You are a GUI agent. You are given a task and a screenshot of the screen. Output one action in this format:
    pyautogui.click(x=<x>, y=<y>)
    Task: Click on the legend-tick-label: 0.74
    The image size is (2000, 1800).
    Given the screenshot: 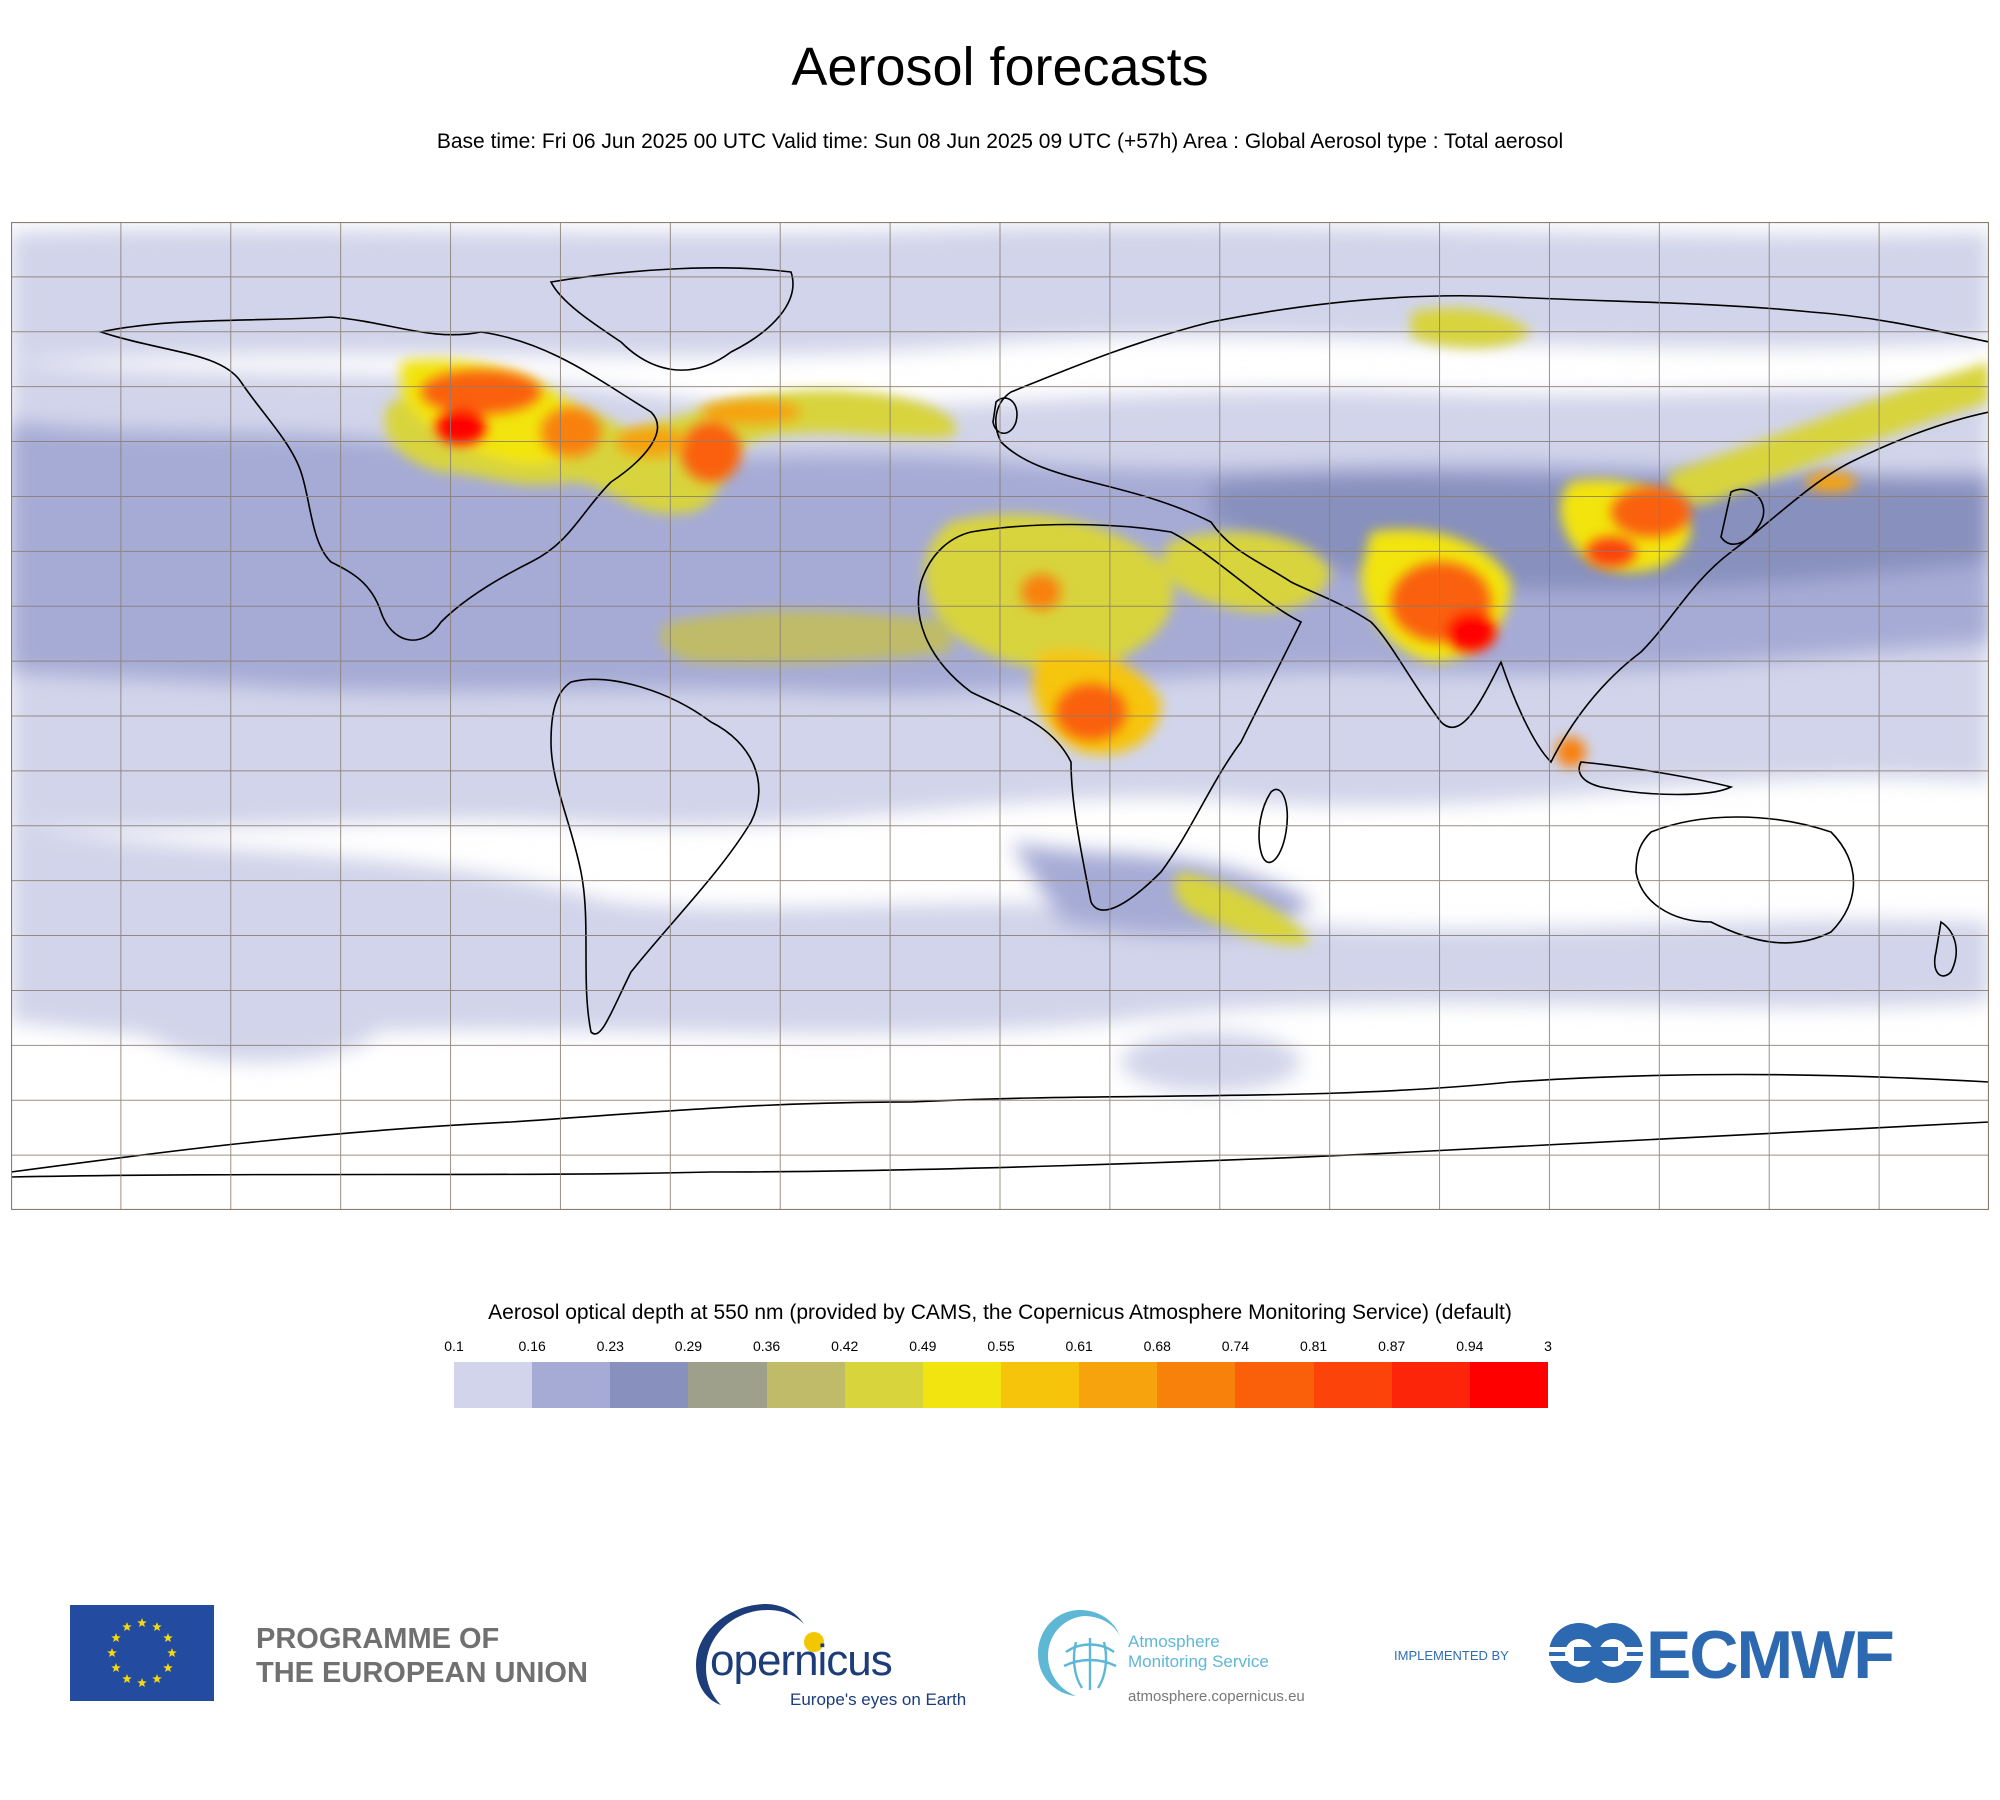 What is the action you would take?
    pyautogui.click(x=1235, y=1346)
    